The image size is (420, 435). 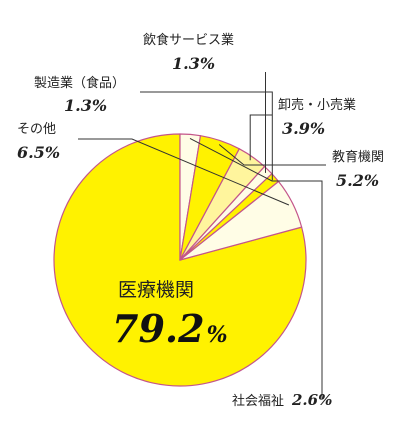 I want to click on slice-value-seizo: 1.3%, so click(x=85, y=105).